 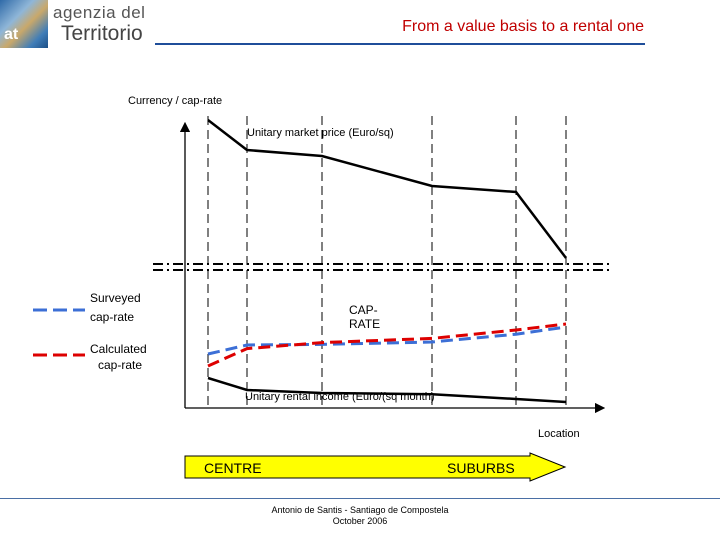 I want to click on legend-calculated-line2: cap-rate, so click(x=120, y=365).